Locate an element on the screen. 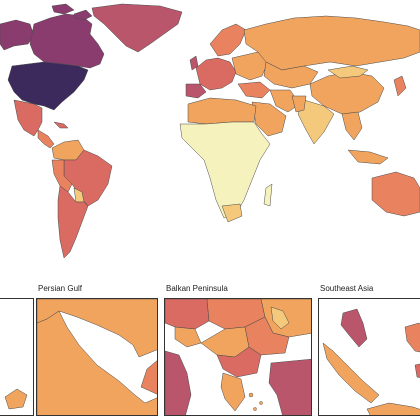 The width and height of the screenshot is (420, 420). region-united-states is located at coordinates (48, 86).